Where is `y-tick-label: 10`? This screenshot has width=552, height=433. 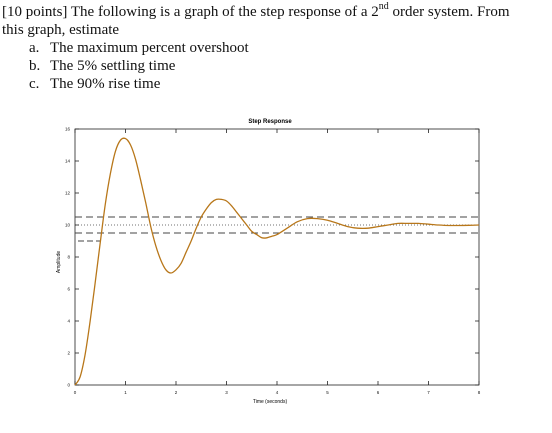 y-tick-label: 10 is located at coordinates (68, 225).